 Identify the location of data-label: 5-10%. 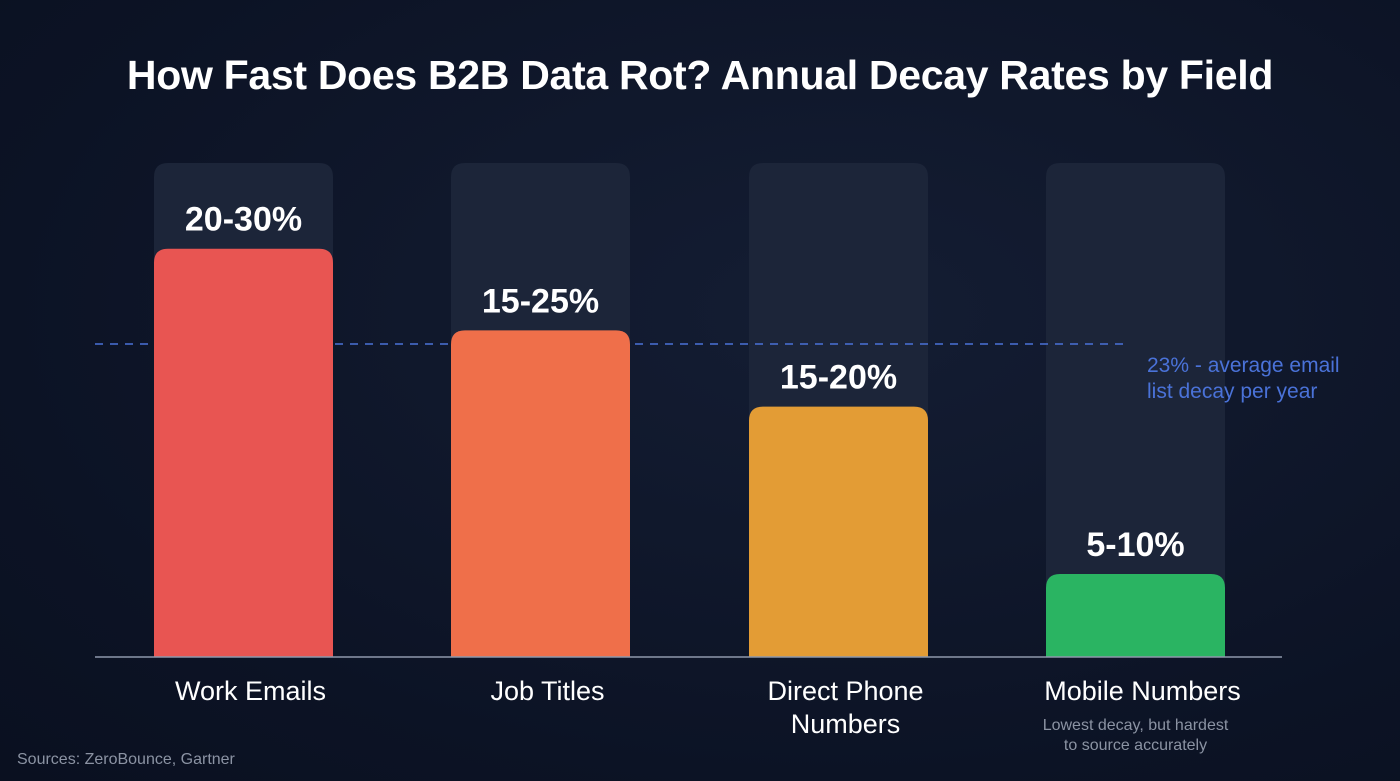
(1135, 545).